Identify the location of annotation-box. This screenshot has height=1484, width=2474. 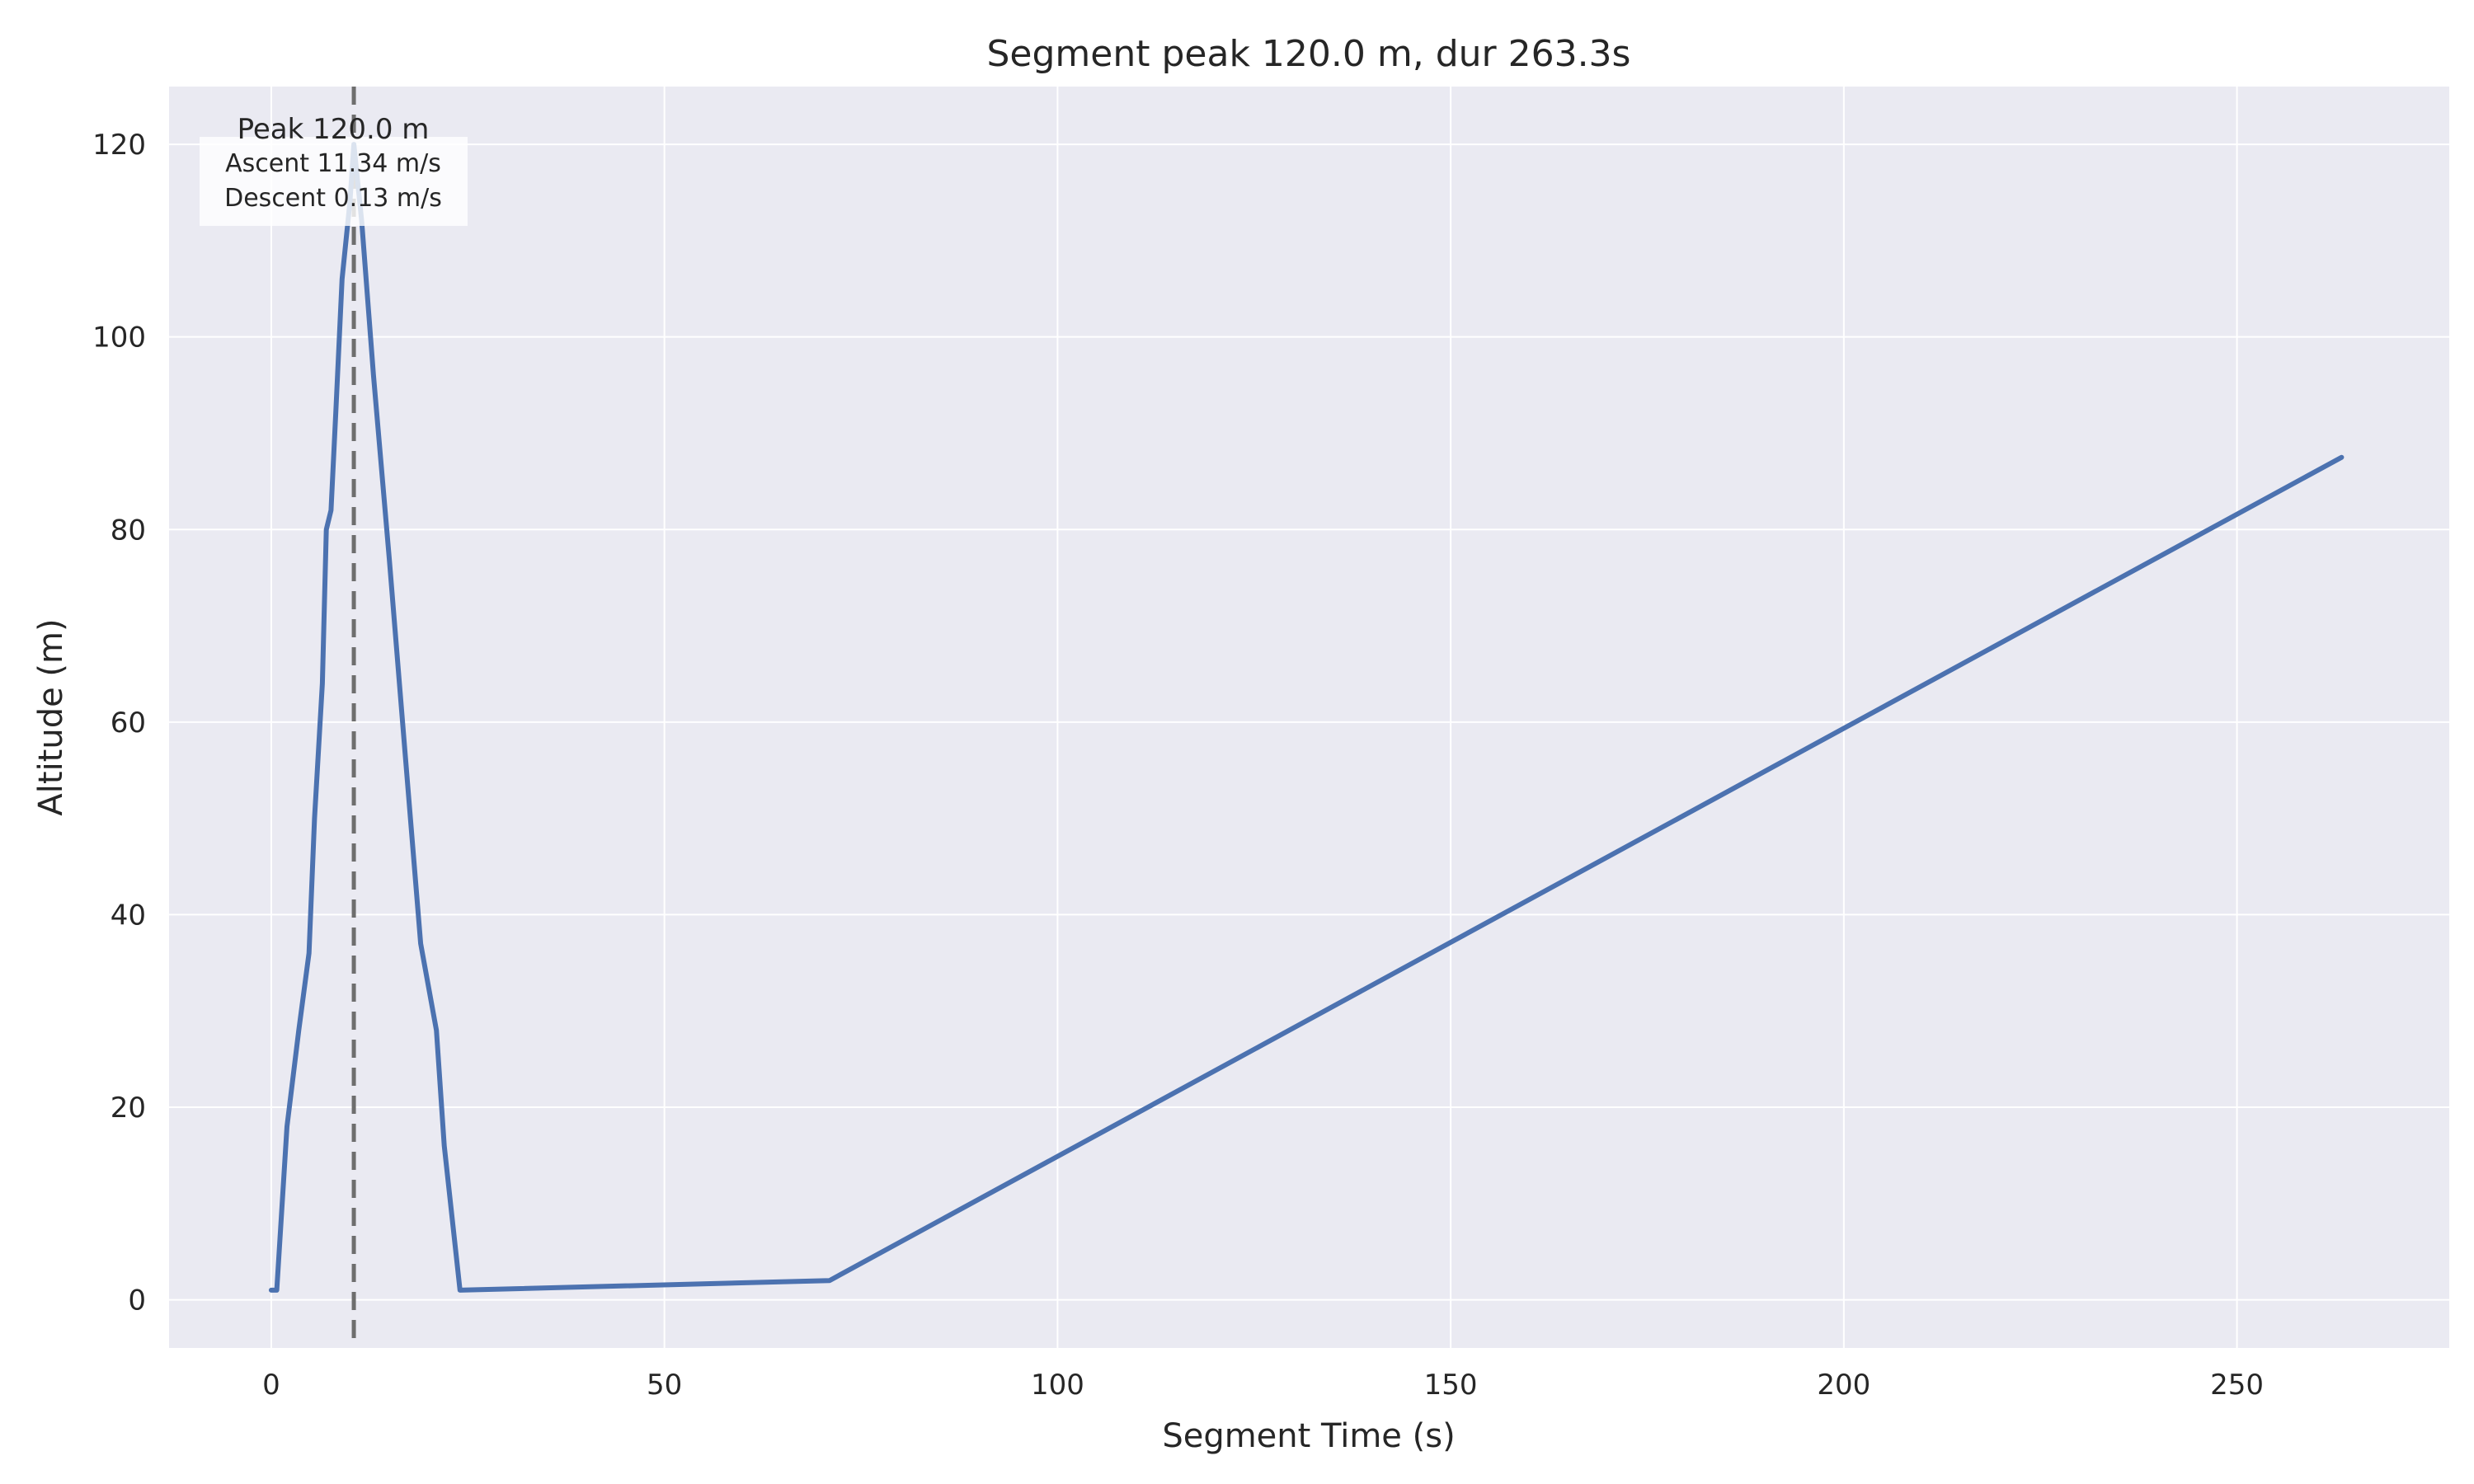
(334, 181).